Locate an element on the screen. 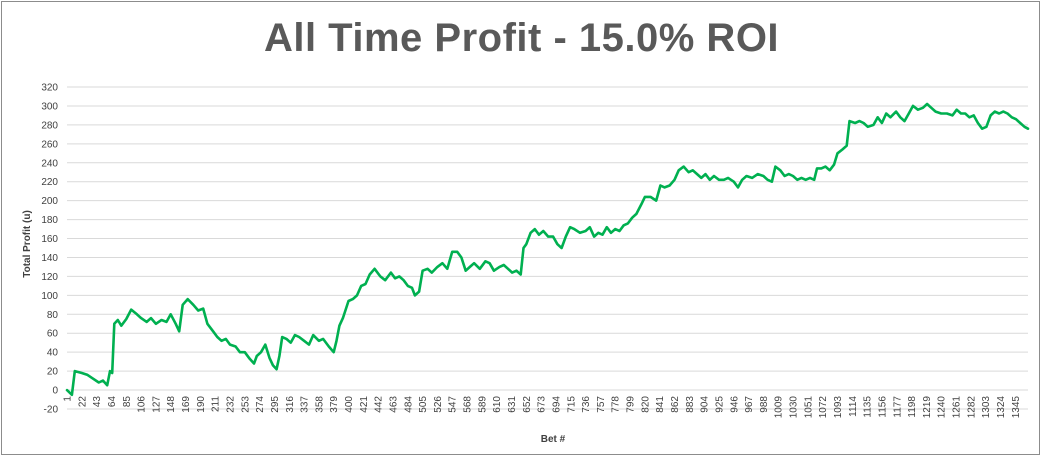 Image resolution: width=1043 pixels, height=458 pixels. x-tick-label: 253 is located at coordinates (245, 404).